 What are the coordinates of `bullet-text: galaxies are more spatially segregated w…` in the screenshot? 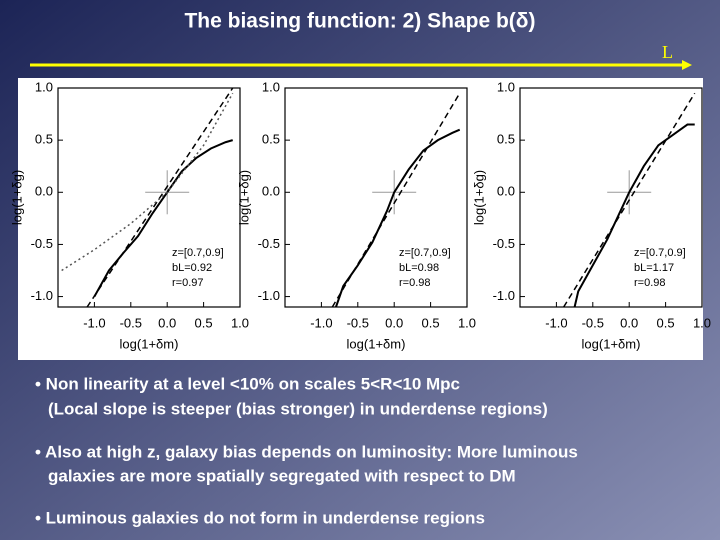 It's located at (282, 475).